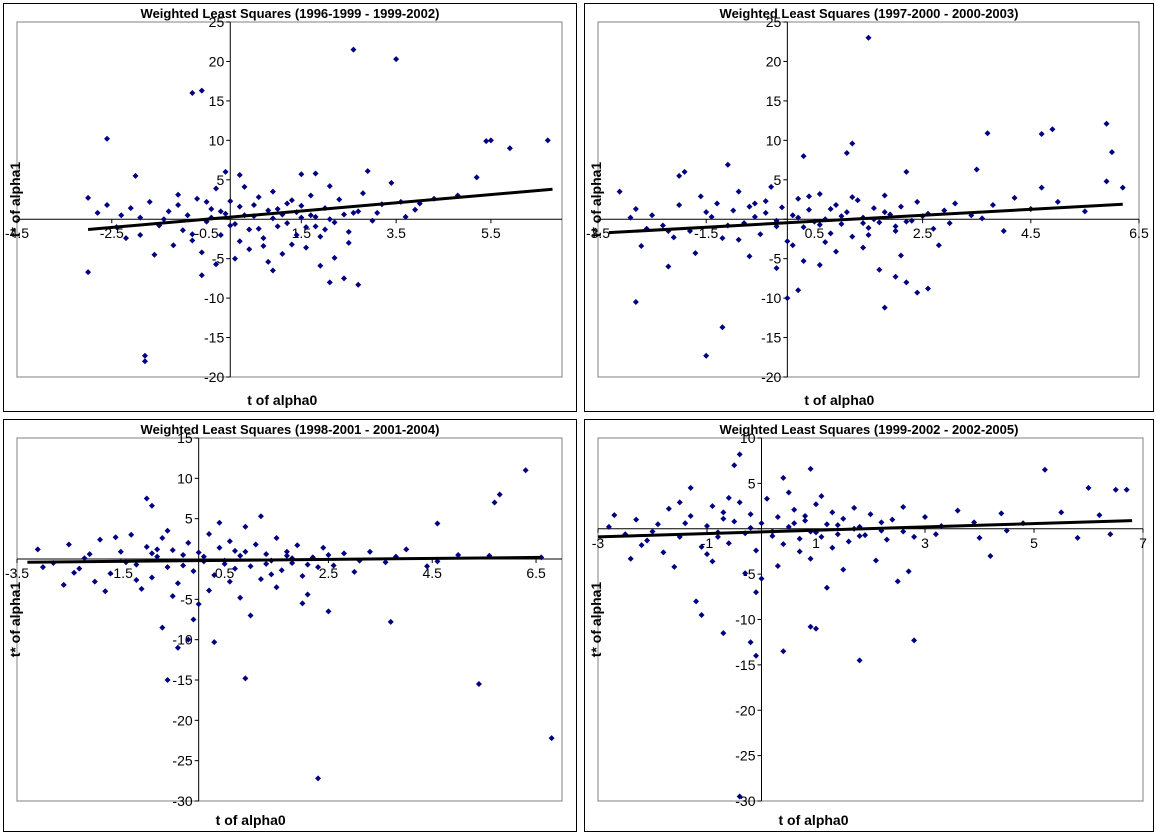 This screenshot has height=834, width=1156. What do you see at coordinates (749, 574) in the screenshot?
I see `y-tick-label: -5` at bounding box center [749, 574].